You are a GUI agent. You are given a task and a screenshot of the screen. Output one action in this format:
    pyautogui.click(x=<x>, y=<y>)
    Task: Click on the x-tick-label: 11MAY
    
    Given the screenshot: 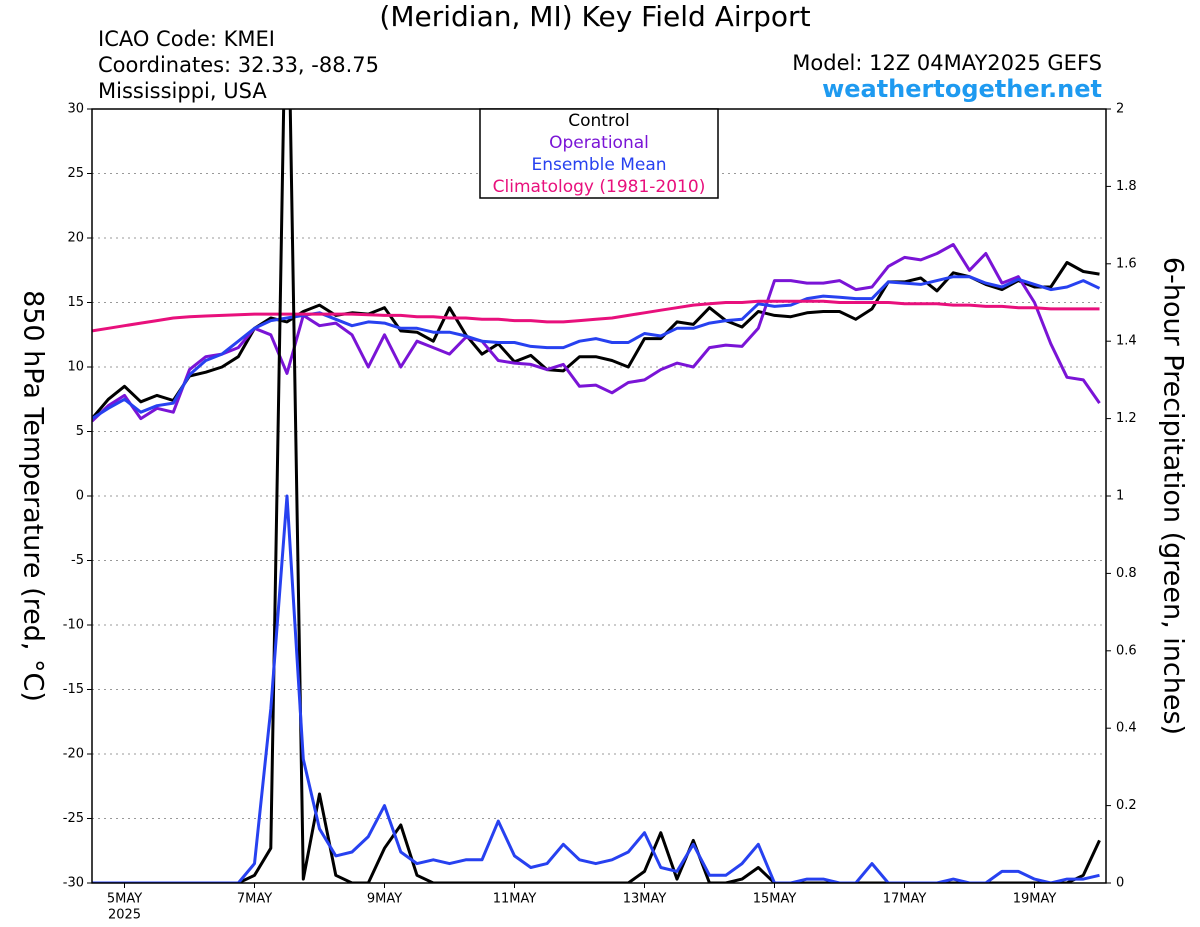 What is the action you would take?
    pyautogui.click(x=515, y=899)
    